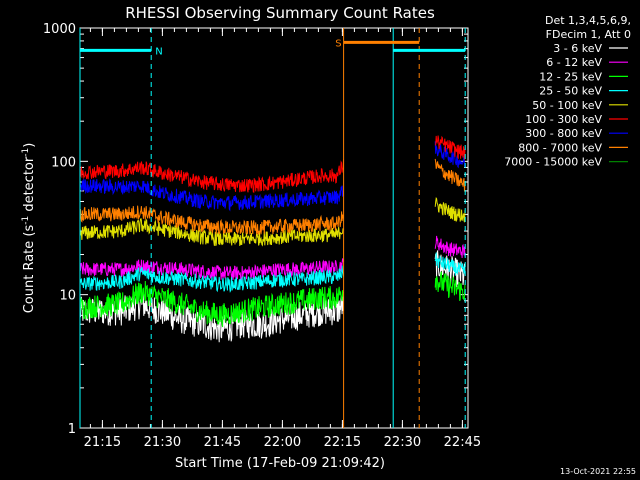  I want to click on legend-label: 7000 - 15000 keV, so click(553, 162).